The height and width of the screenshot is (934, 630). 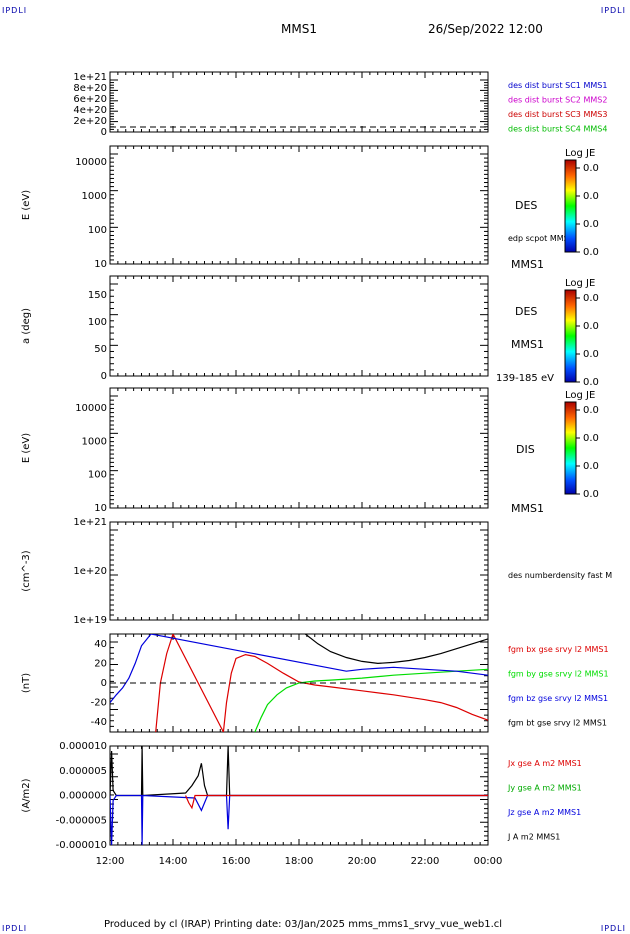 What do you see at coordinates (81, 845) in the screenshot?
I see `panel-current-ytick-label: -0.000010` at bounding box center [81, 845].